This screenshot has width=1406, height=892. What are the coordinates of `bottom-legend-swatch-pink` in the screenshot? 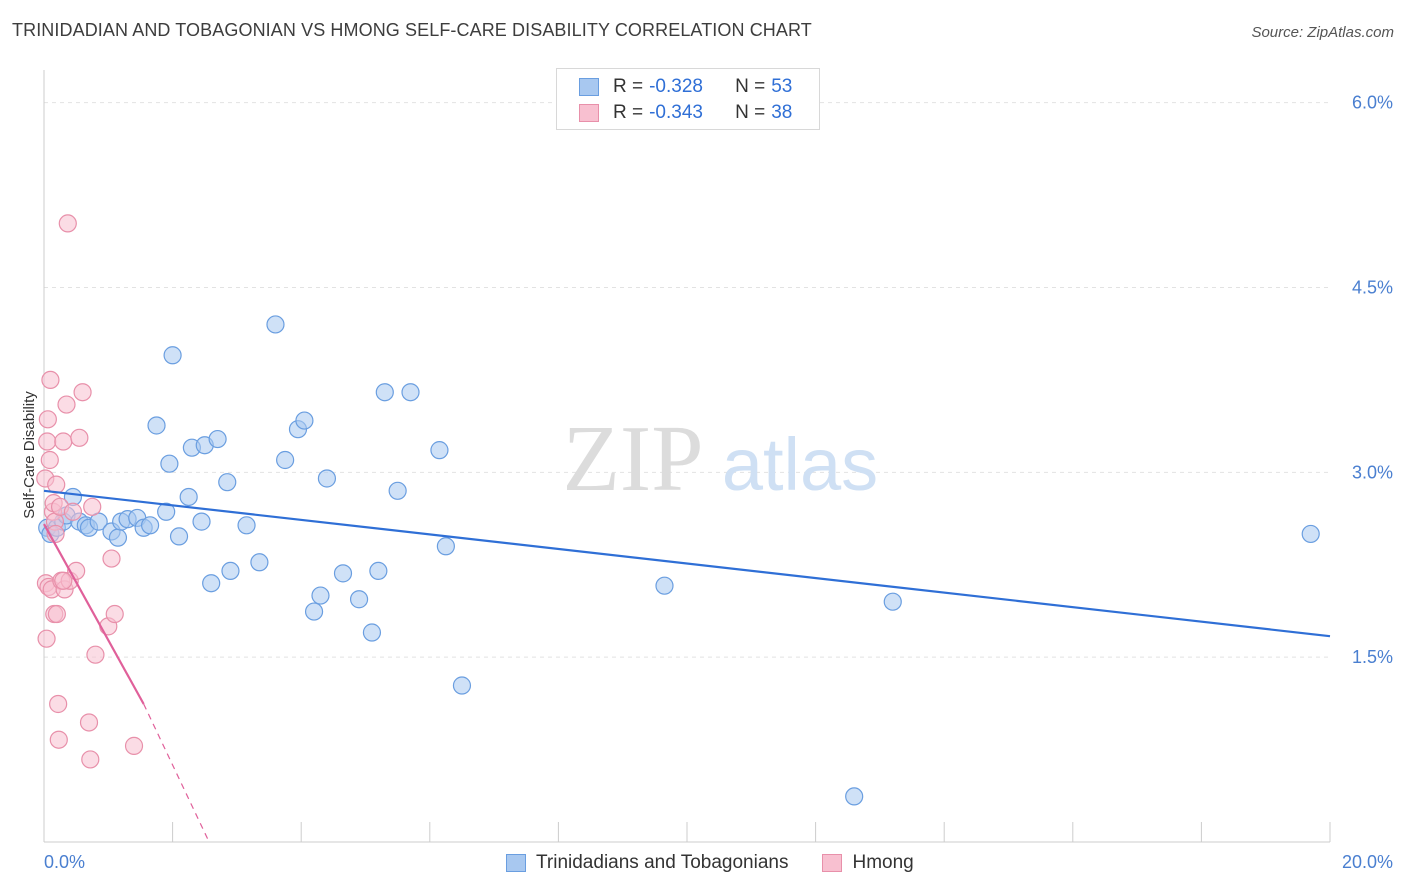 It's located at (832, 863).